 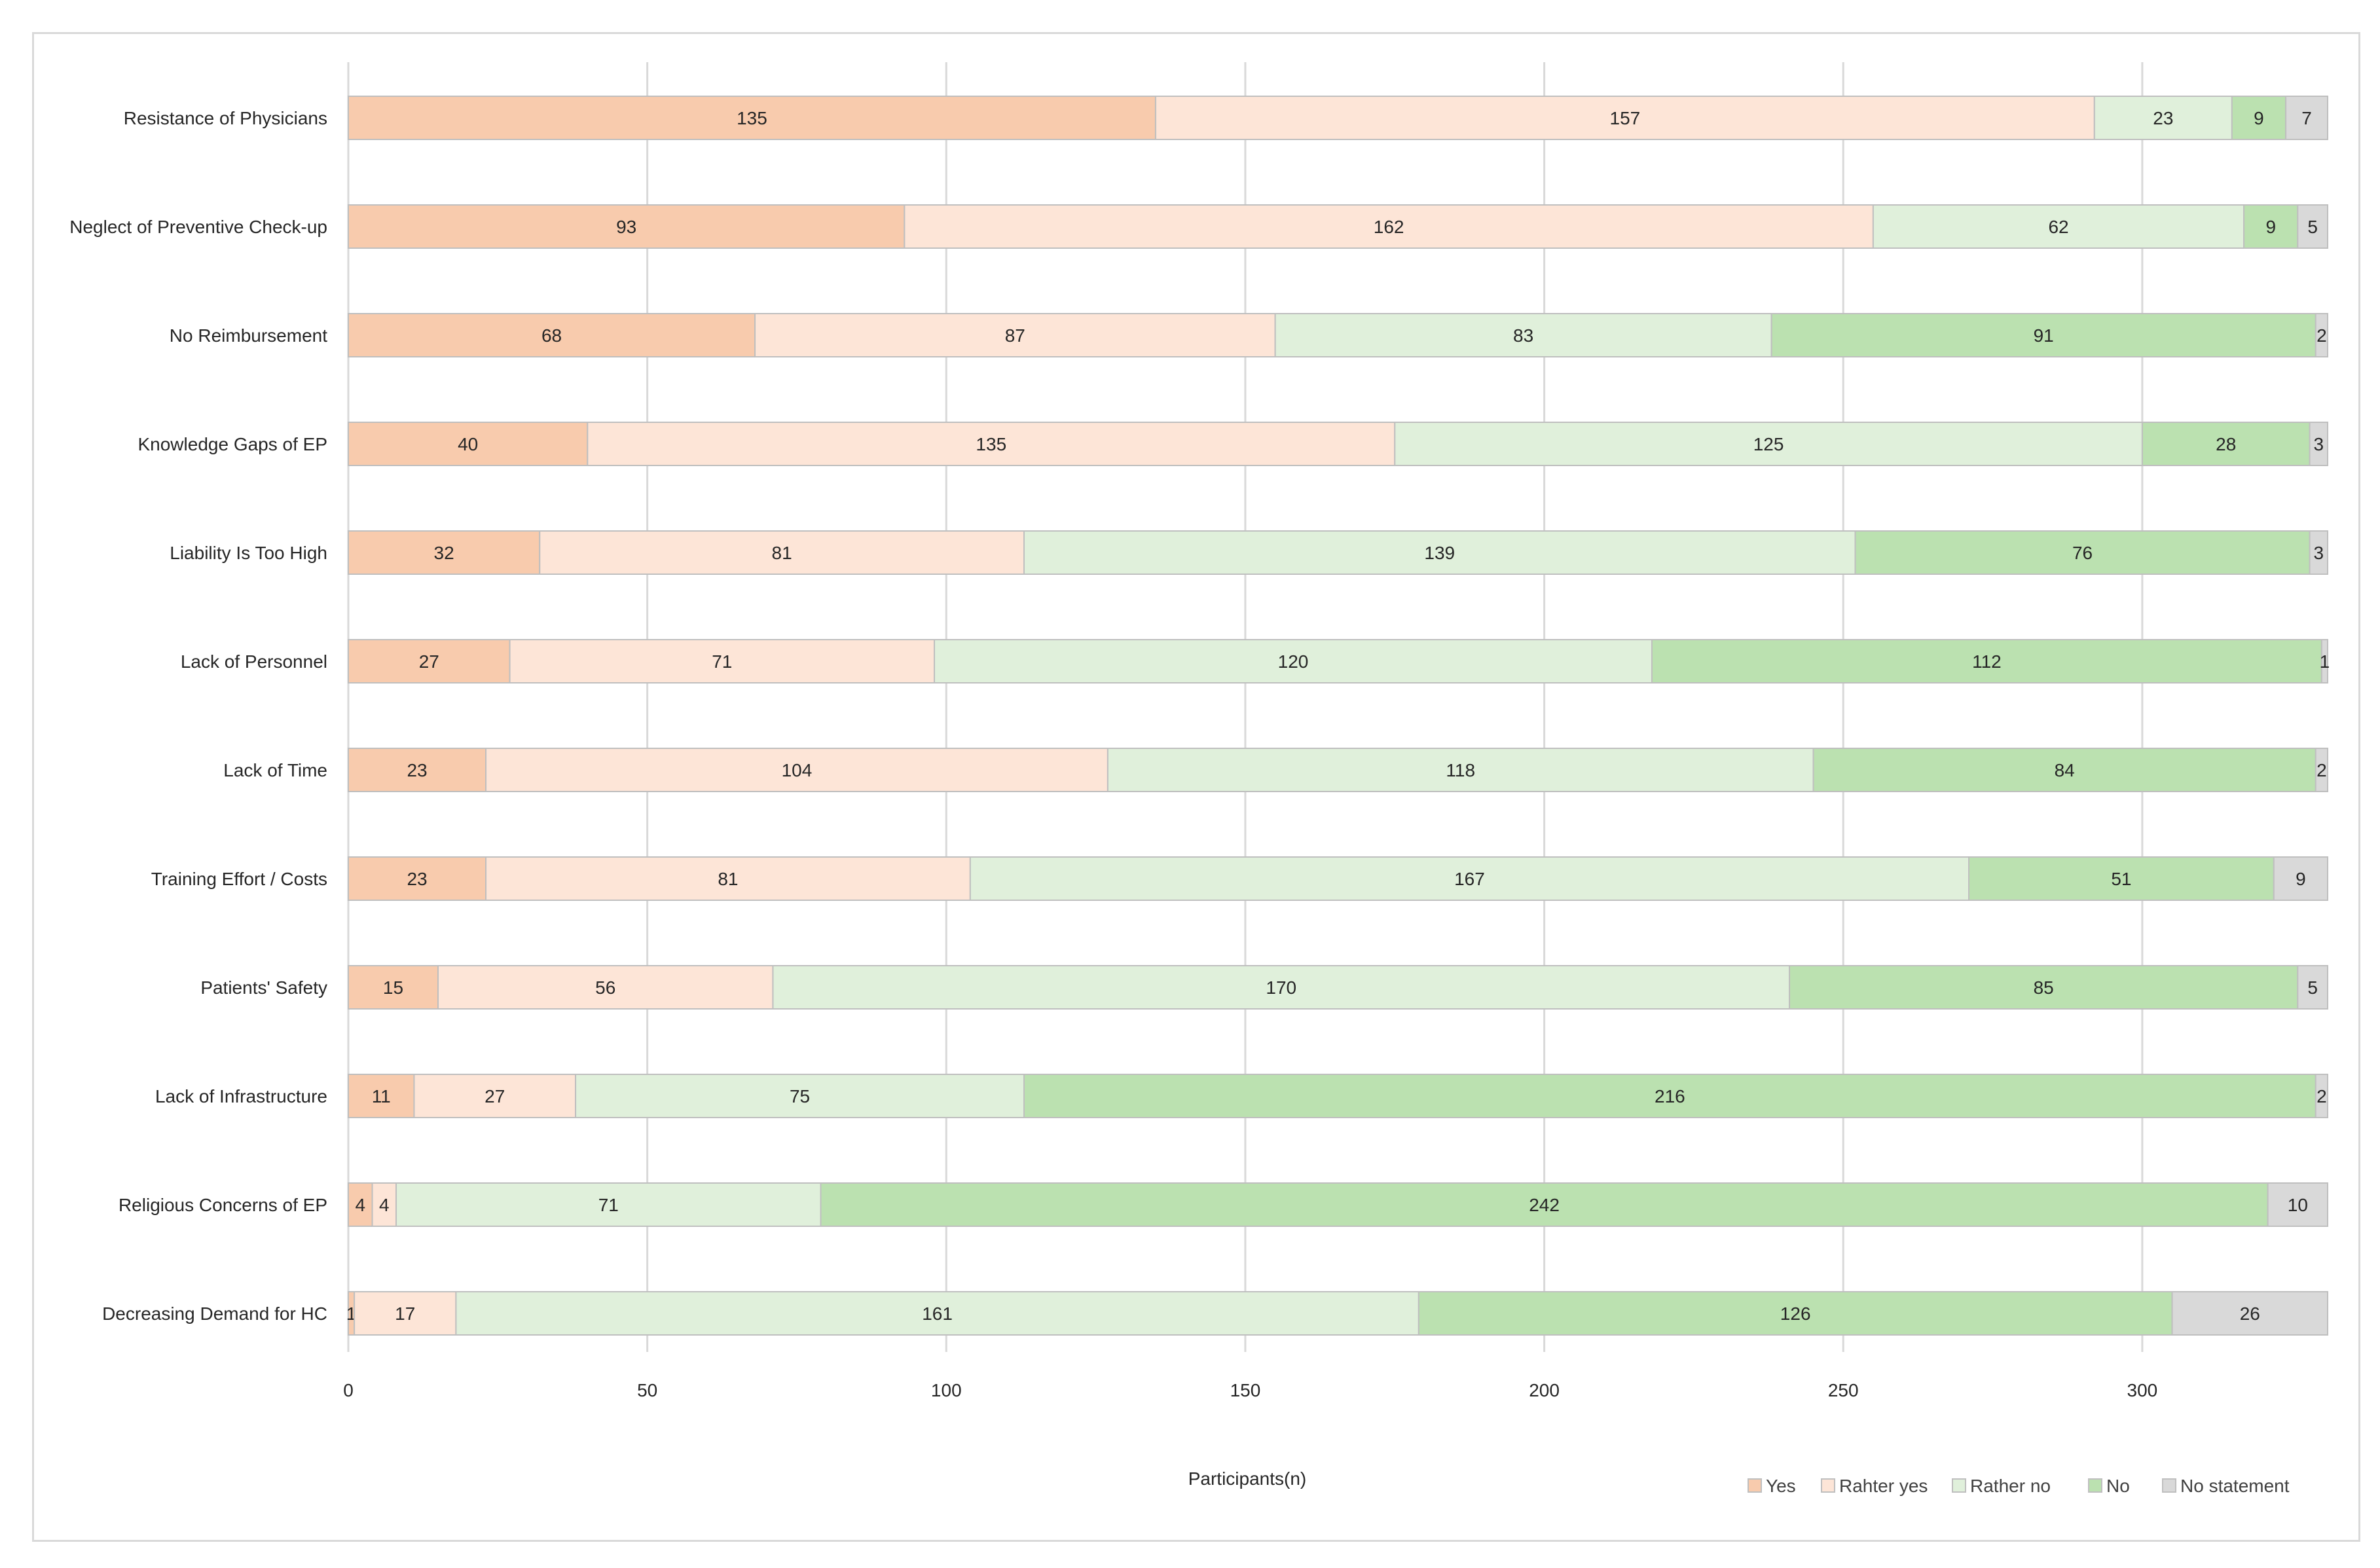 I want to click on bar-value-label: 126, so click(x=1795, y=1314).